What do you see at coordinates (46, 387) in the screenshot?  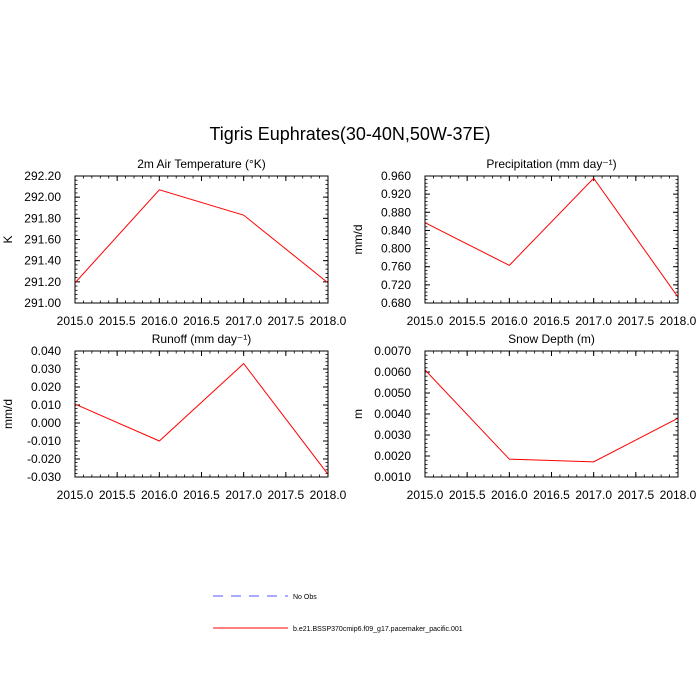 I see `y-tick-label: 0.020` at bounding box center [46, 387].